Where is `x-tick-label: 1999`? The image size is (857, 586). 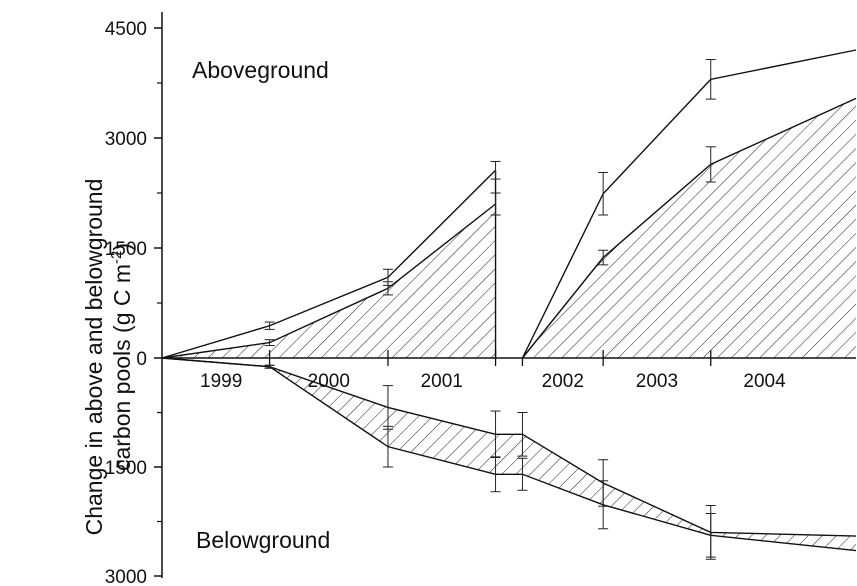 x-tick-label: 1999 is located at coordinates (221, 381).